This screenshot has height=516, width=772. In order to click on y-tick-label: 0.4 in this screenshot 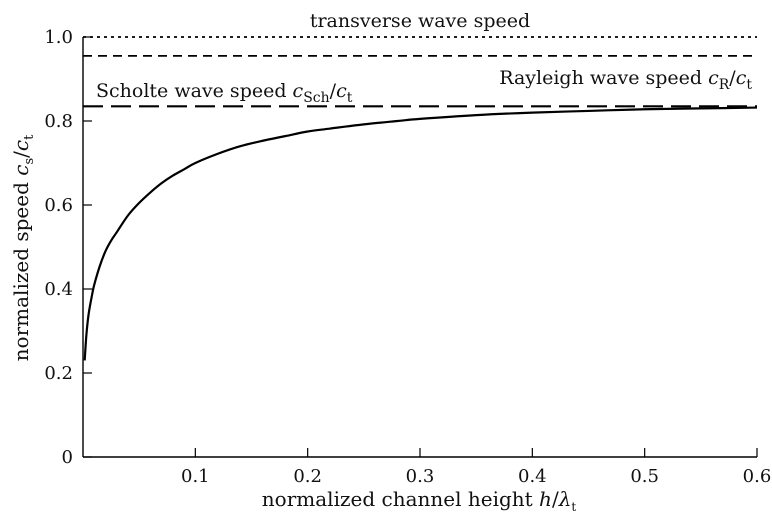, I will do `click(58, 289)`.